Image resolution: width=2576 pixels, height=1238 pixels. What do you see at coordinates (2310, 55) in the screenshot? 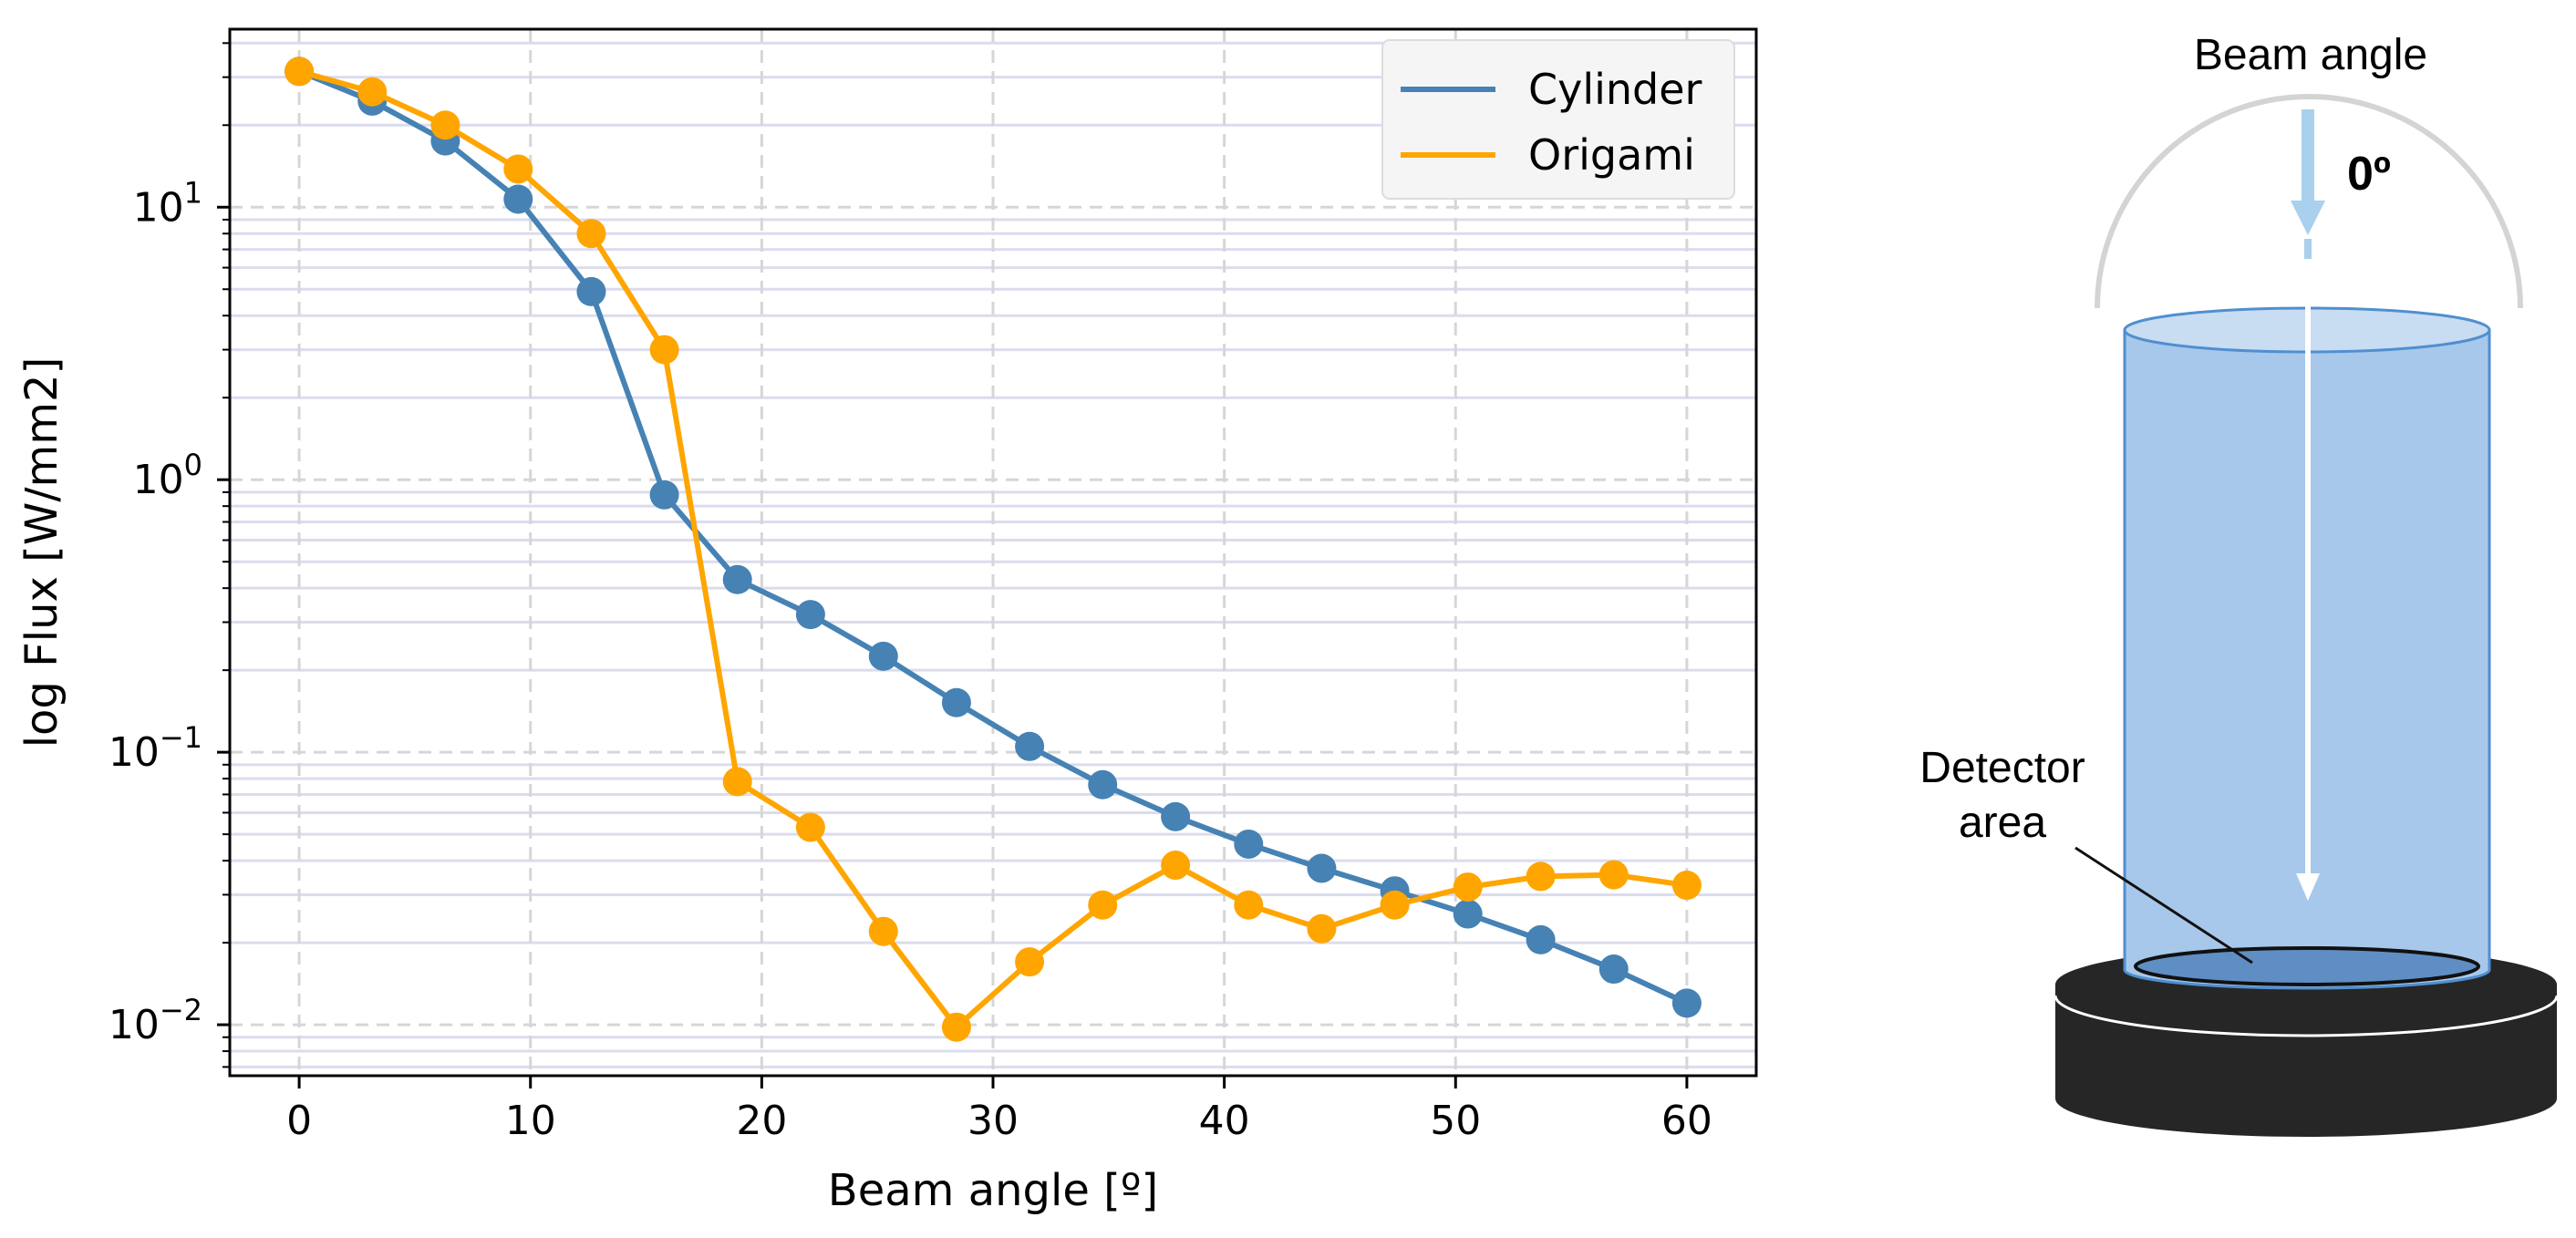
I see `beam-angle-label: Beam angle` at bounding box center [2310, 55].